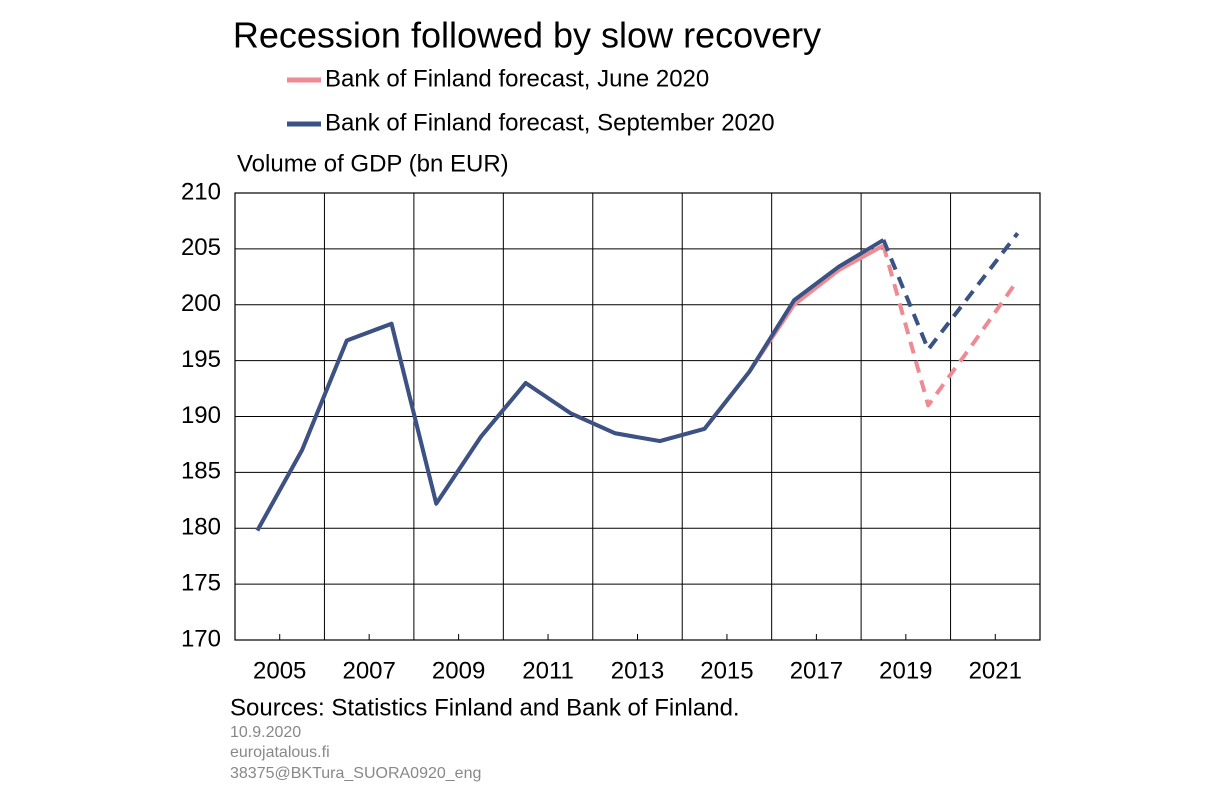 Image resolution: width=1231 pixels, height=804 pixels. I want to click on y-tick-label: 210, so click(201, 191).